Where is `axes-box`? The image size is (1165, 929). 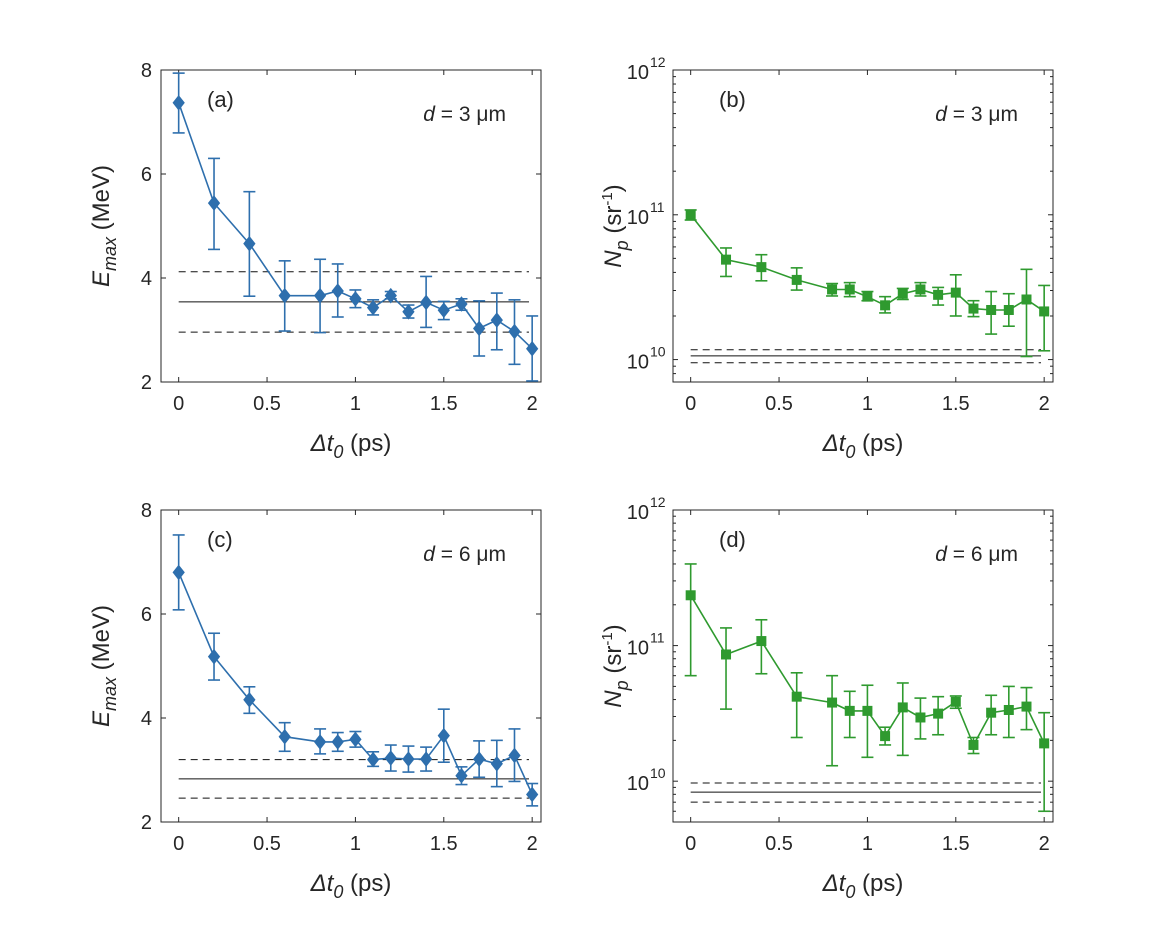 axes-box is located at coordinates (863, 666).